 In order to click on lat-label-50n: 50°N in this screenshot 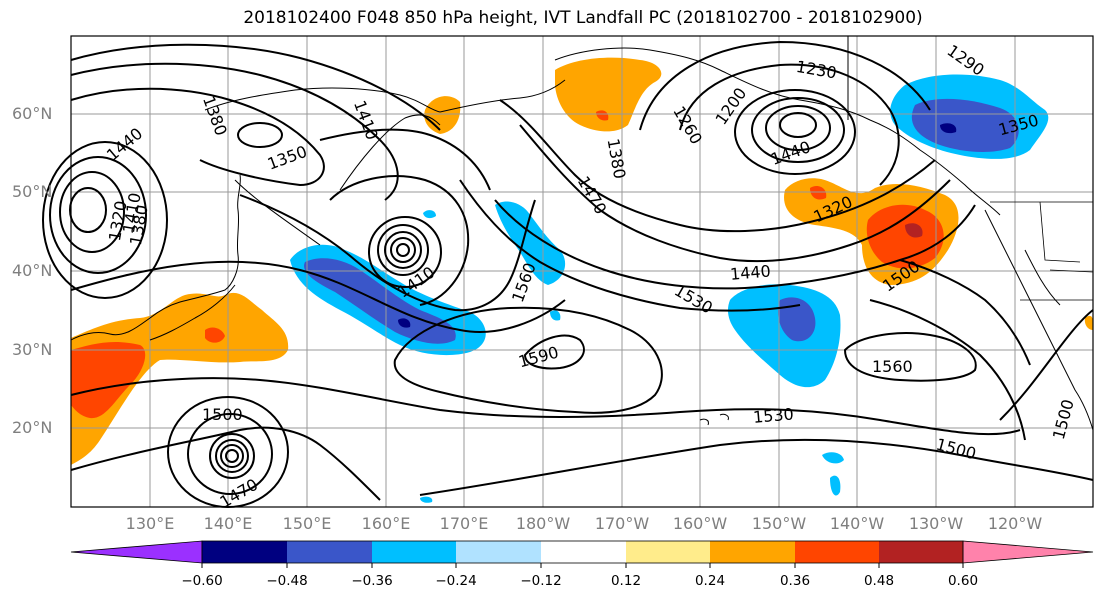, I will do `click(32, 191)`.